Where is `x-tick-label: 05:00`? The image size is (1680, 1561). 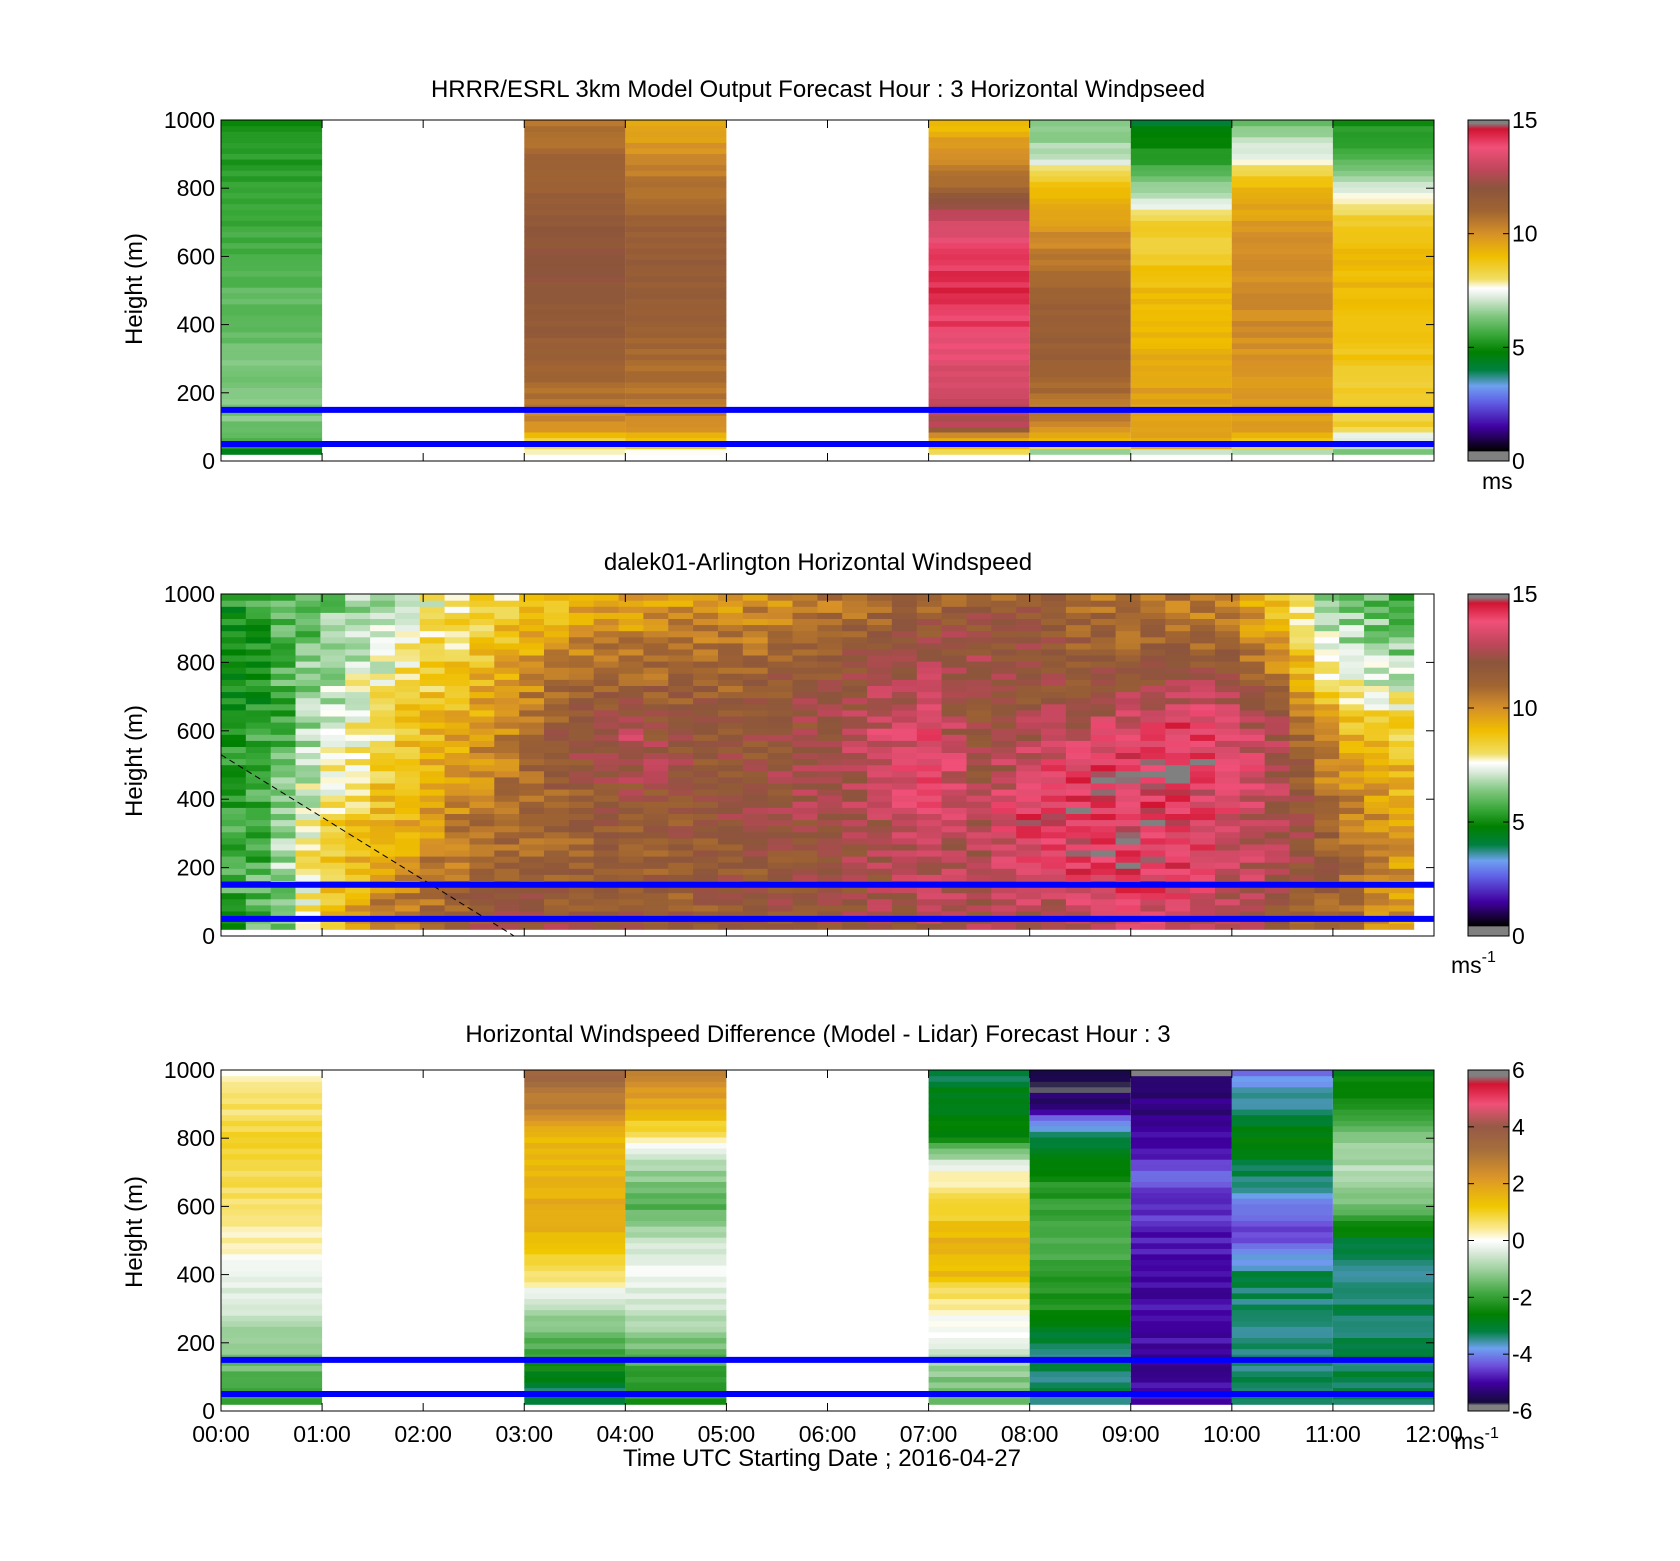
x-tick-label: 05:00 is located at coordinates (727, 1434).